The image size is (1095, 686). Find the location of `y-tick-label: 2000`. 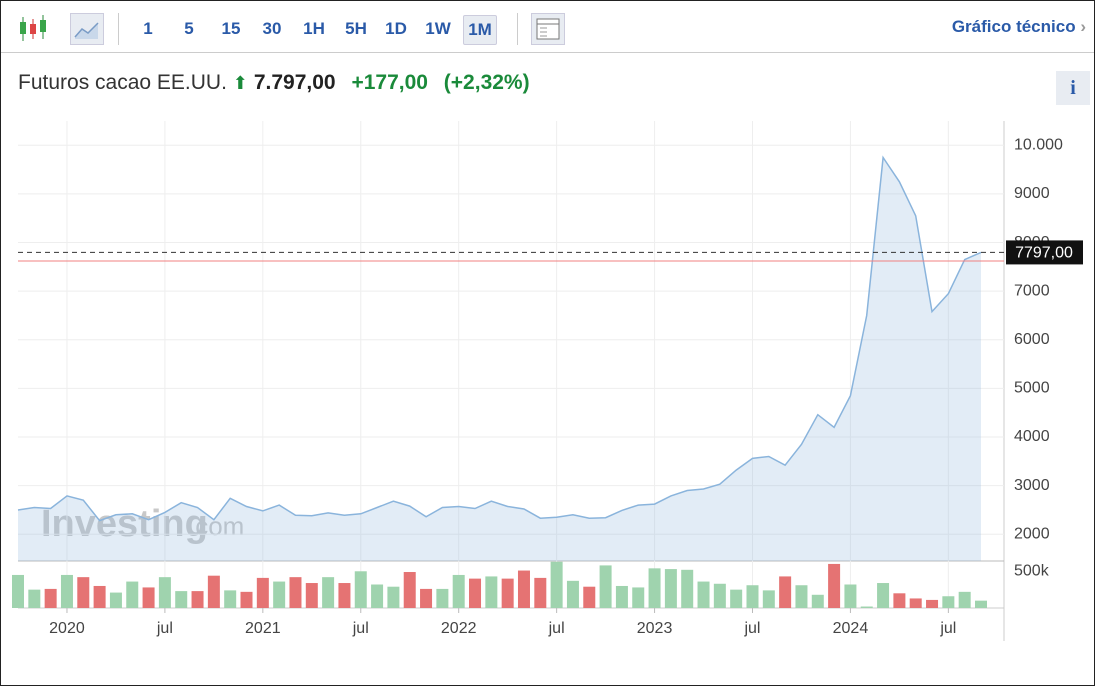

y-tick-label: 2000 is located at coordinates (1032, 533).